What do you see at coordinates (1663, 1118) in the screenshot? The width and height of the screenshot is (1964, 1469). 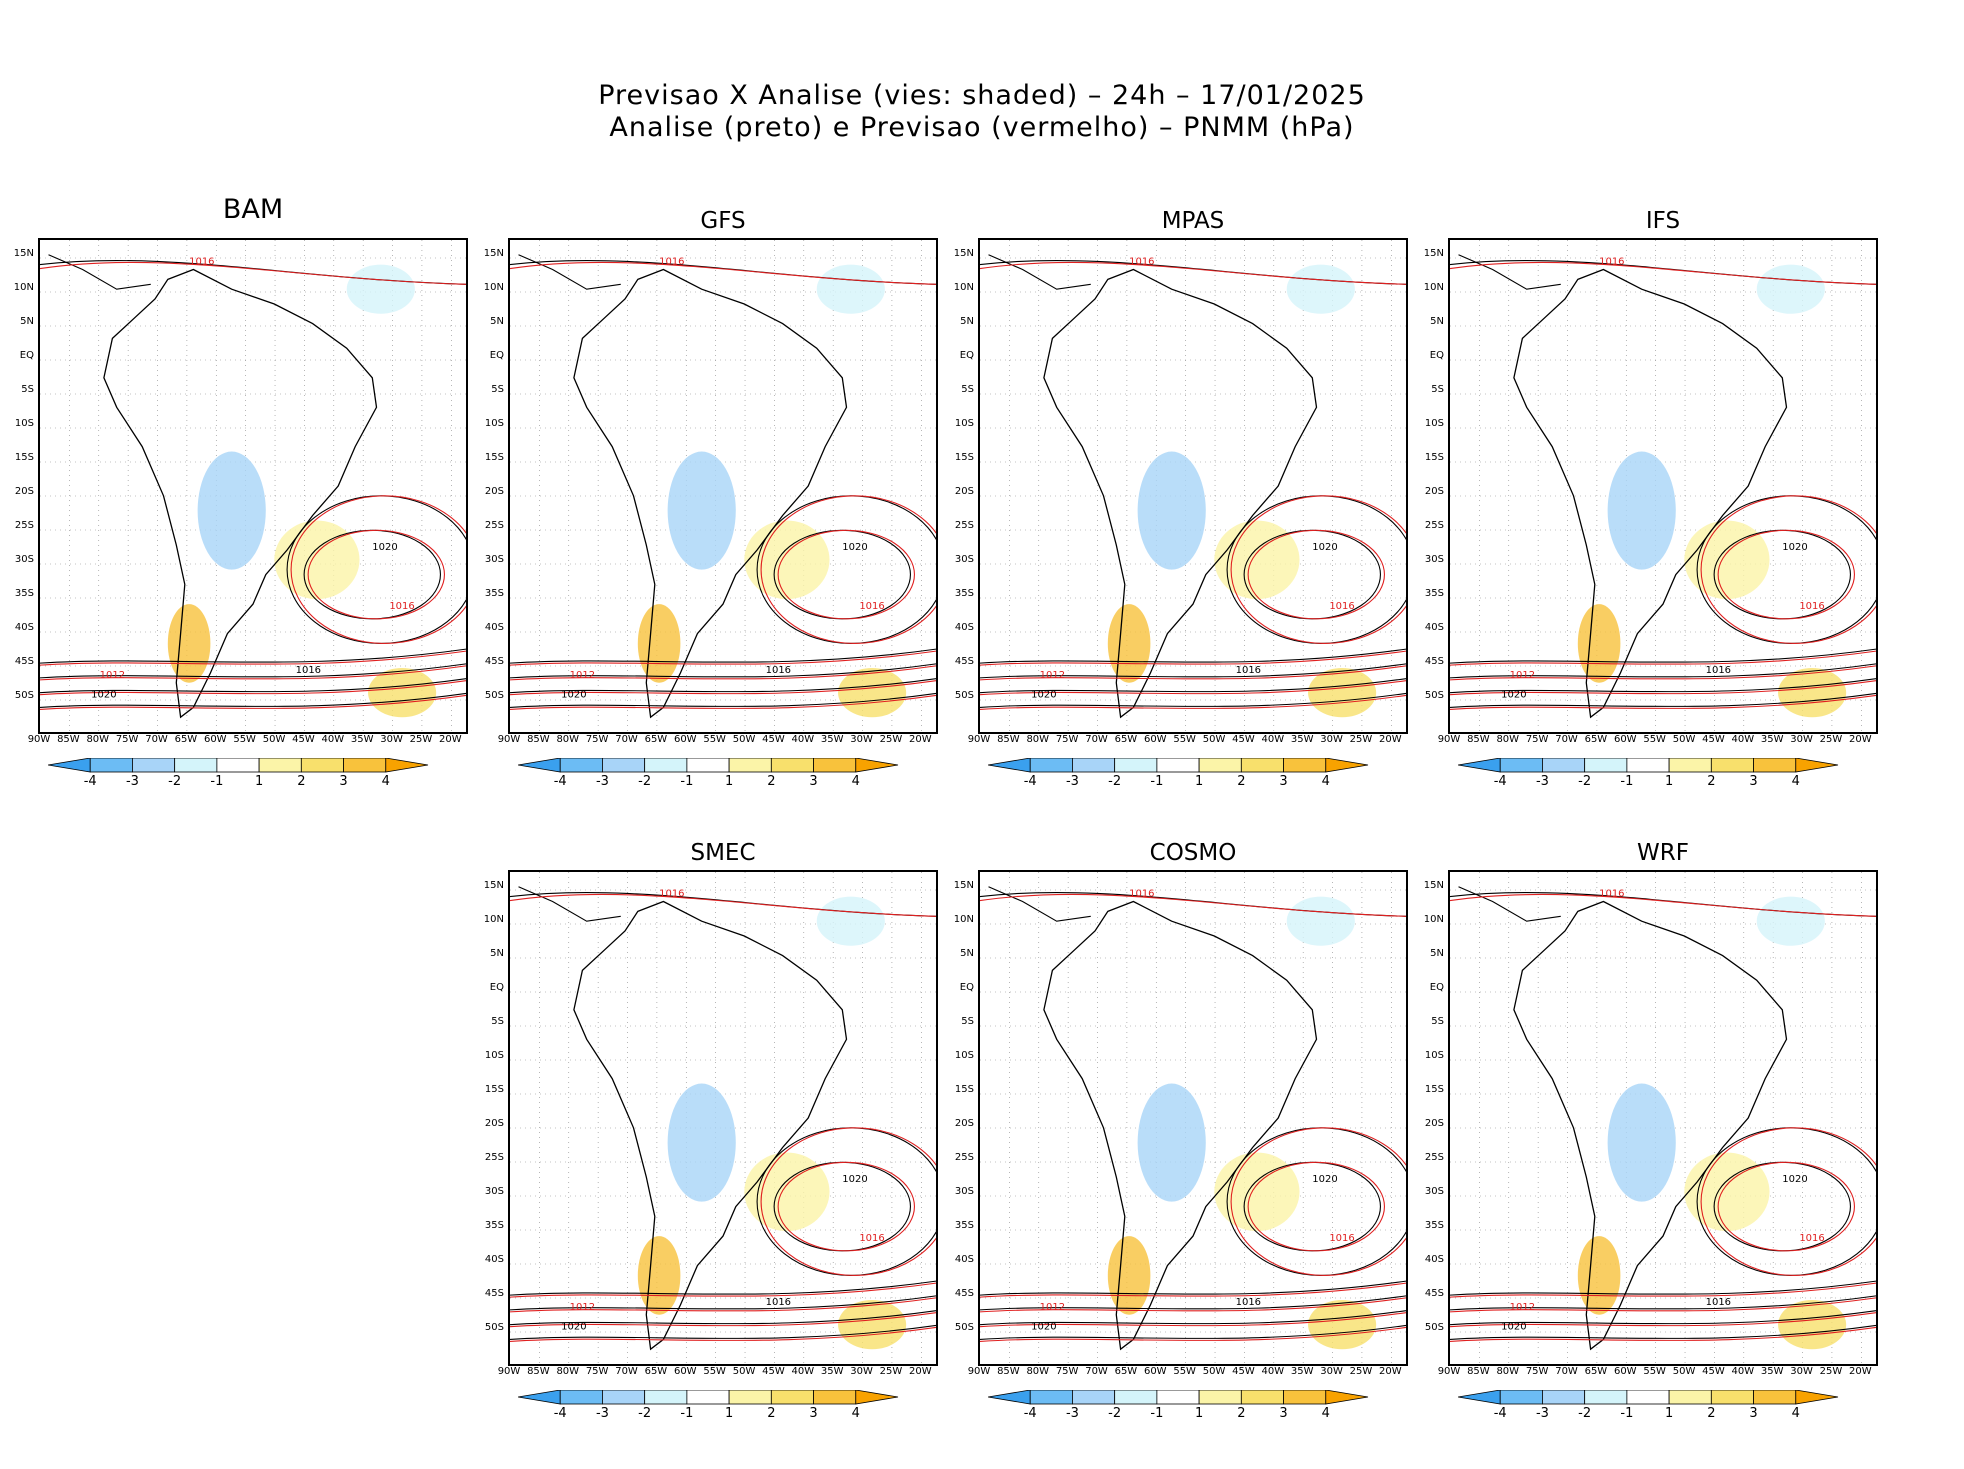 I see `map-canvas: 1020 1012 1020 1016 1016 1016` at bounding box center [1663, 1118].